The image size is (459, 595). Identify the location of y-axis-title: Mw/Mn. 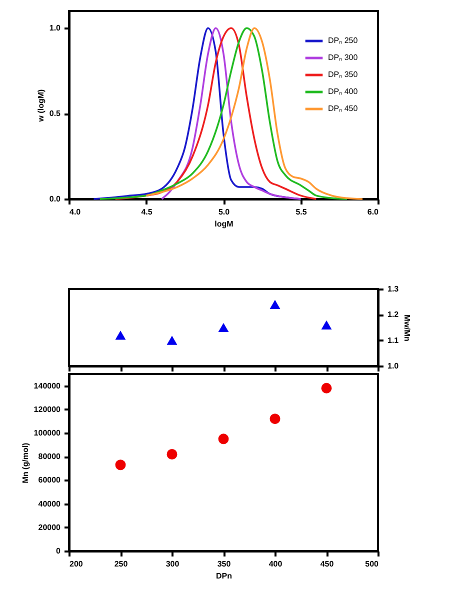
(407, 328).